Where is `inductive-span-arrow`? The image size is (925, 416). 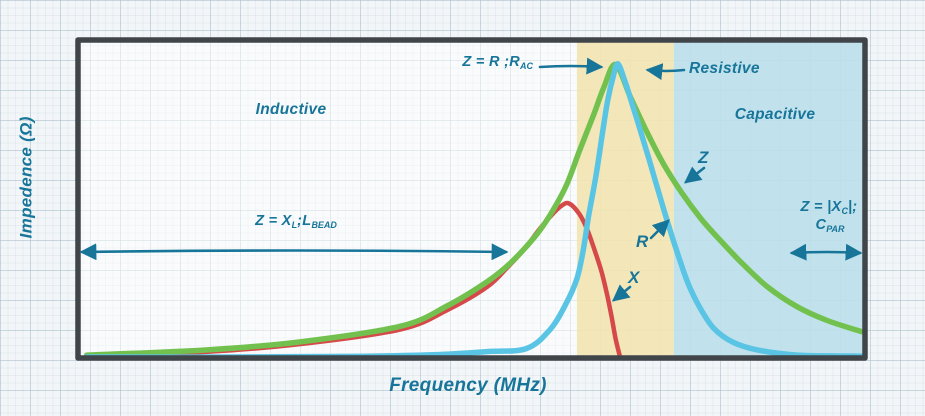 inductive-span-arrow is located at coordinates (294, 252).